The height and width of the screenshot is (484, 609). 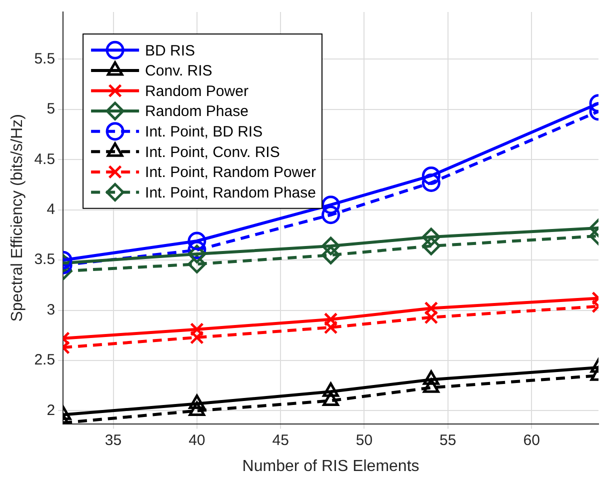 What do you see at coordinates (196, 91) in the screenshot?
I see `legend-label: Random Power` at bounding box center [196, 91].